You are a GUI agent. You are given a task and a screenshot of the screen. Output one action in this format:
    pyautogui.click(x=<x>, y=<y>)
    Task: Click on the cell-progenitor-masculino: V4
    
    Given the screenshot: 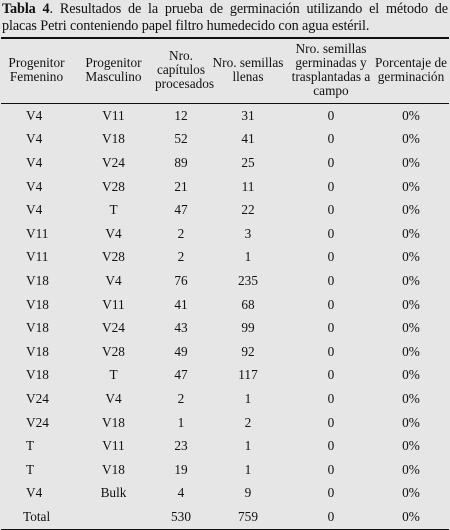 What is the action you would take?
    pyautogui.click(x=113, y=398)
    